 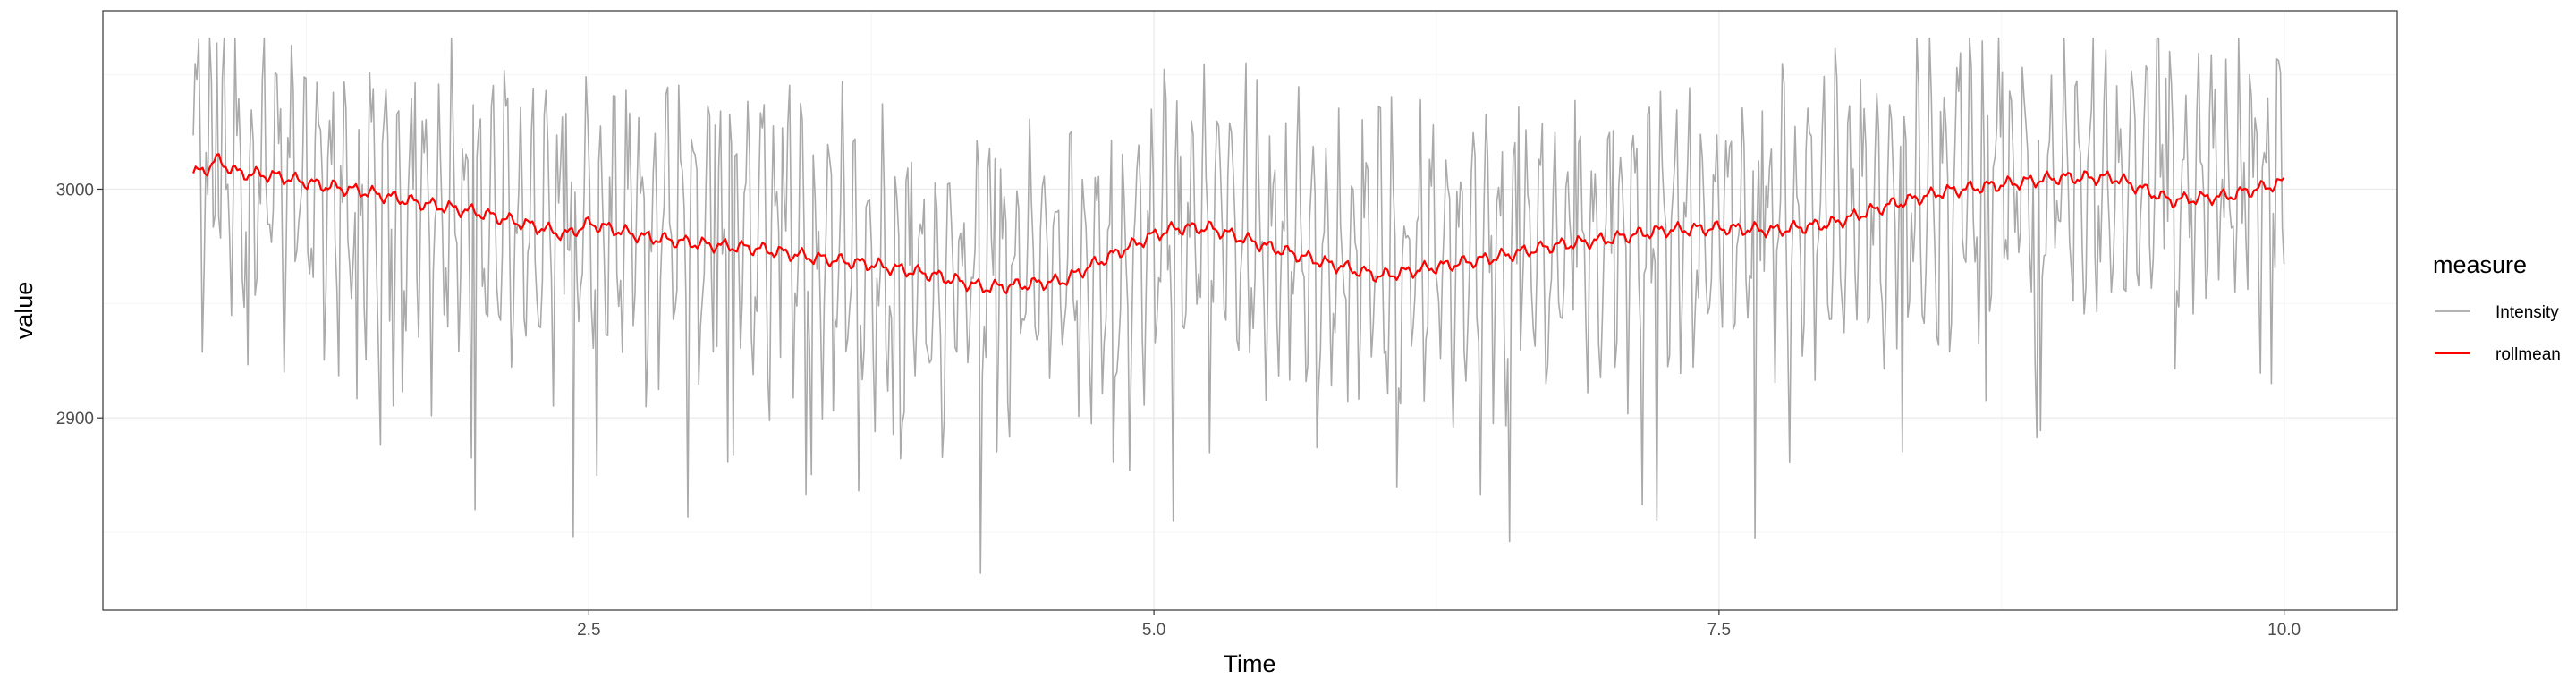 I want to click on y-axis-title: value, so click(x=24, y=311).